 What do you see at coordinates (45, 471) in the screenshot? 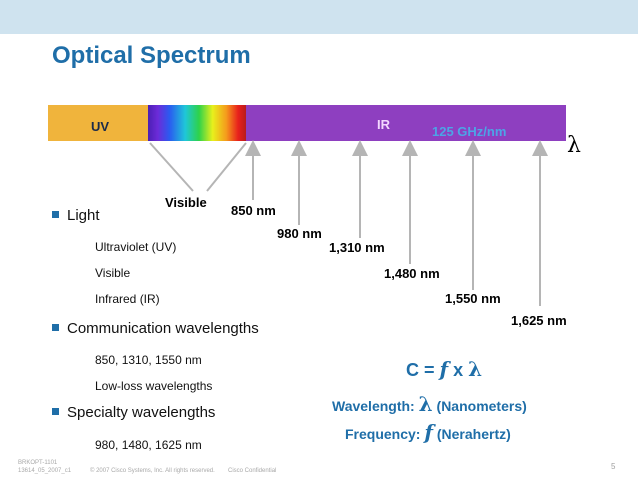
I see `footer-doc-id: 13614_05_2007_c1` at bounding box center [45, 471].